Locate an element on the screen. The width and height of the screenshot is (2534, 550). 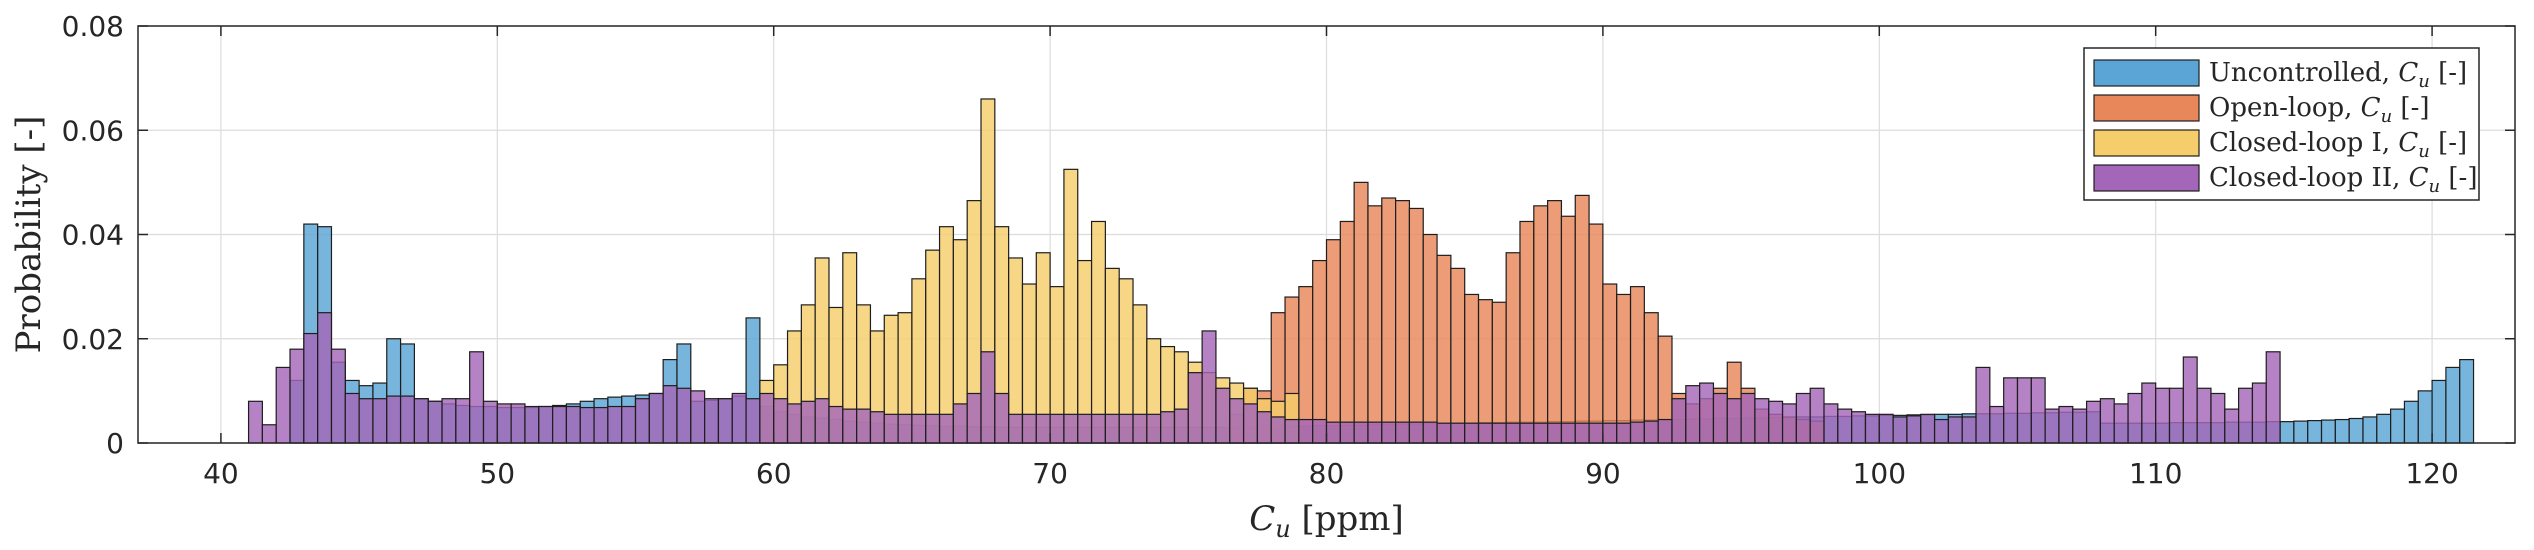
y-tick-label: 0.08 is located at coordinates (93, 26).